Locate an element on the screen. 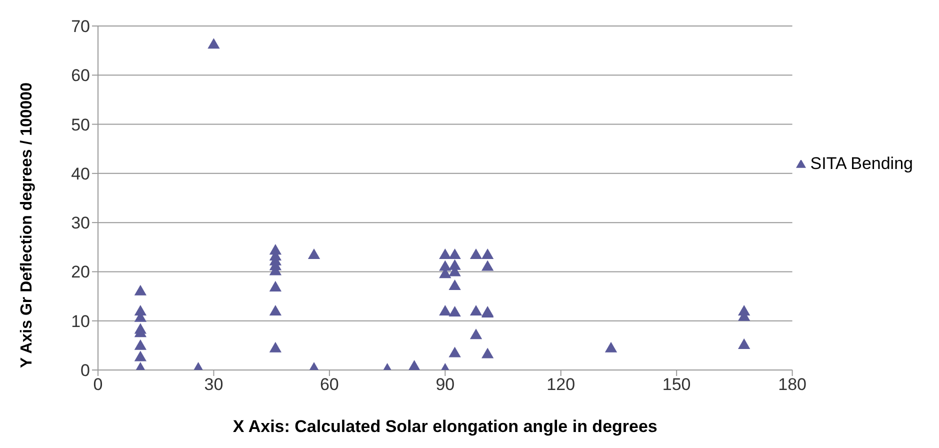 The image size is (939, 448). x-tick-label: 60 is located at coordinates (329, 384).